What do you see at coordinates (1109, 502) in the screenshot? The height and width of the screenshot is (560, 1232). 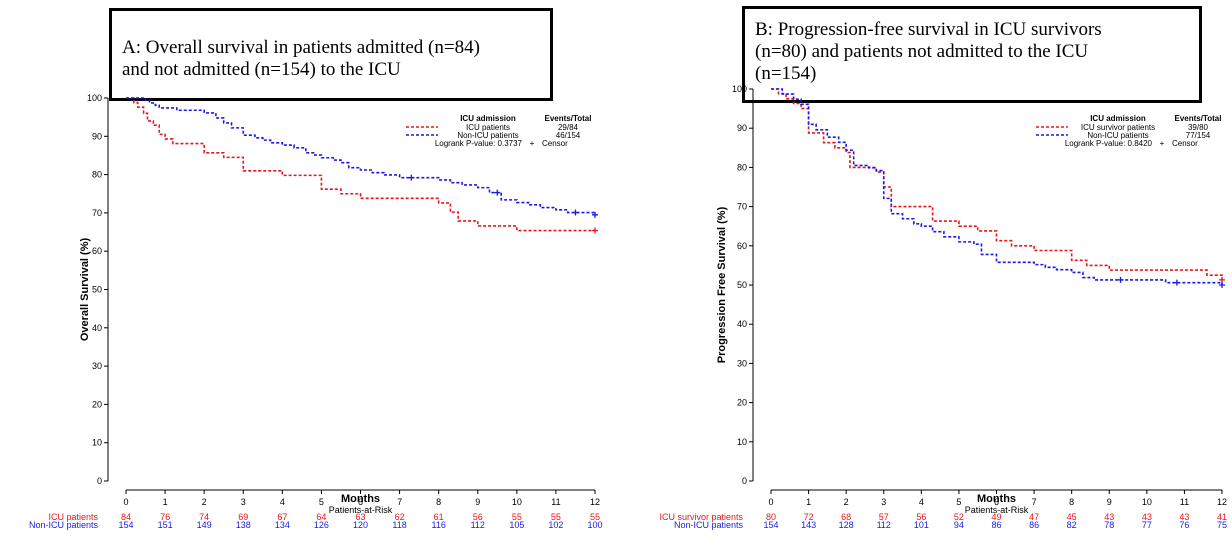 I see `panel-b-x-tick-label: 9` at bounding box center [1109, 502].